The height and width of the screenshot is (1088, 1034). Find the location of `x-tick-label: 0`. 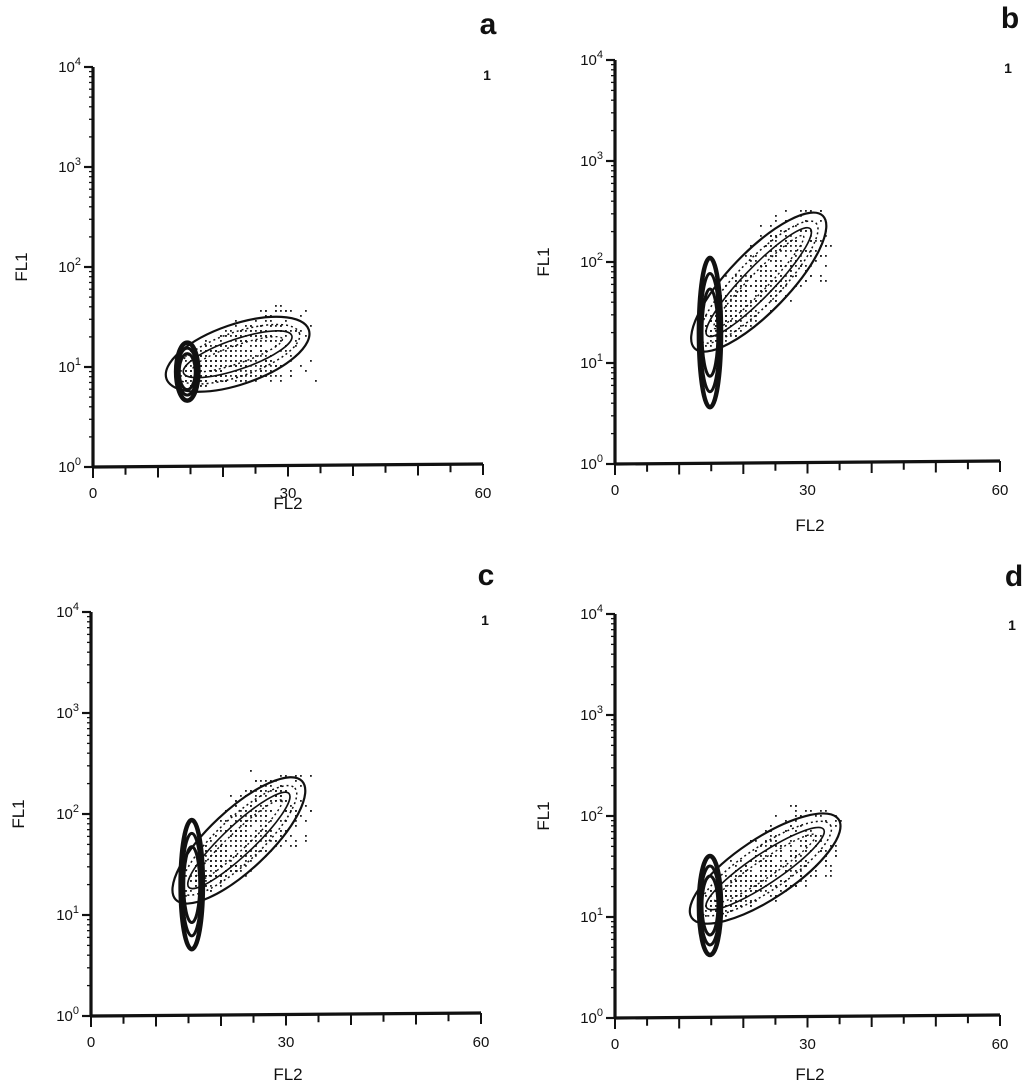

x-tick-label: 0 is located at coordinates (93, 493).